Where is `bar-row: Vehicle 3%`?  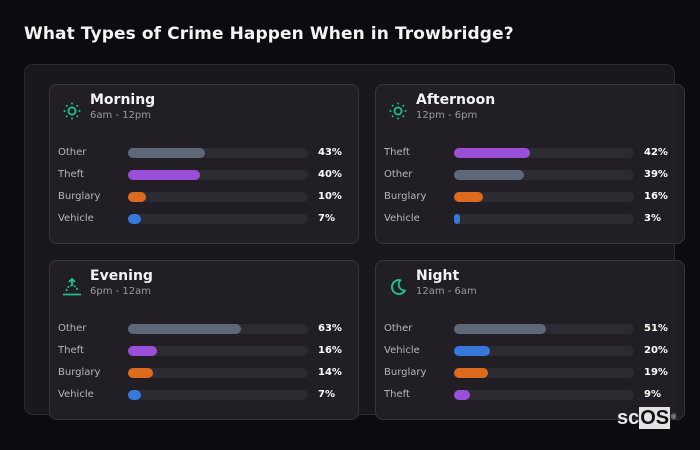
bar-row: Vehicle 3% is located at coordinates (531, 222).